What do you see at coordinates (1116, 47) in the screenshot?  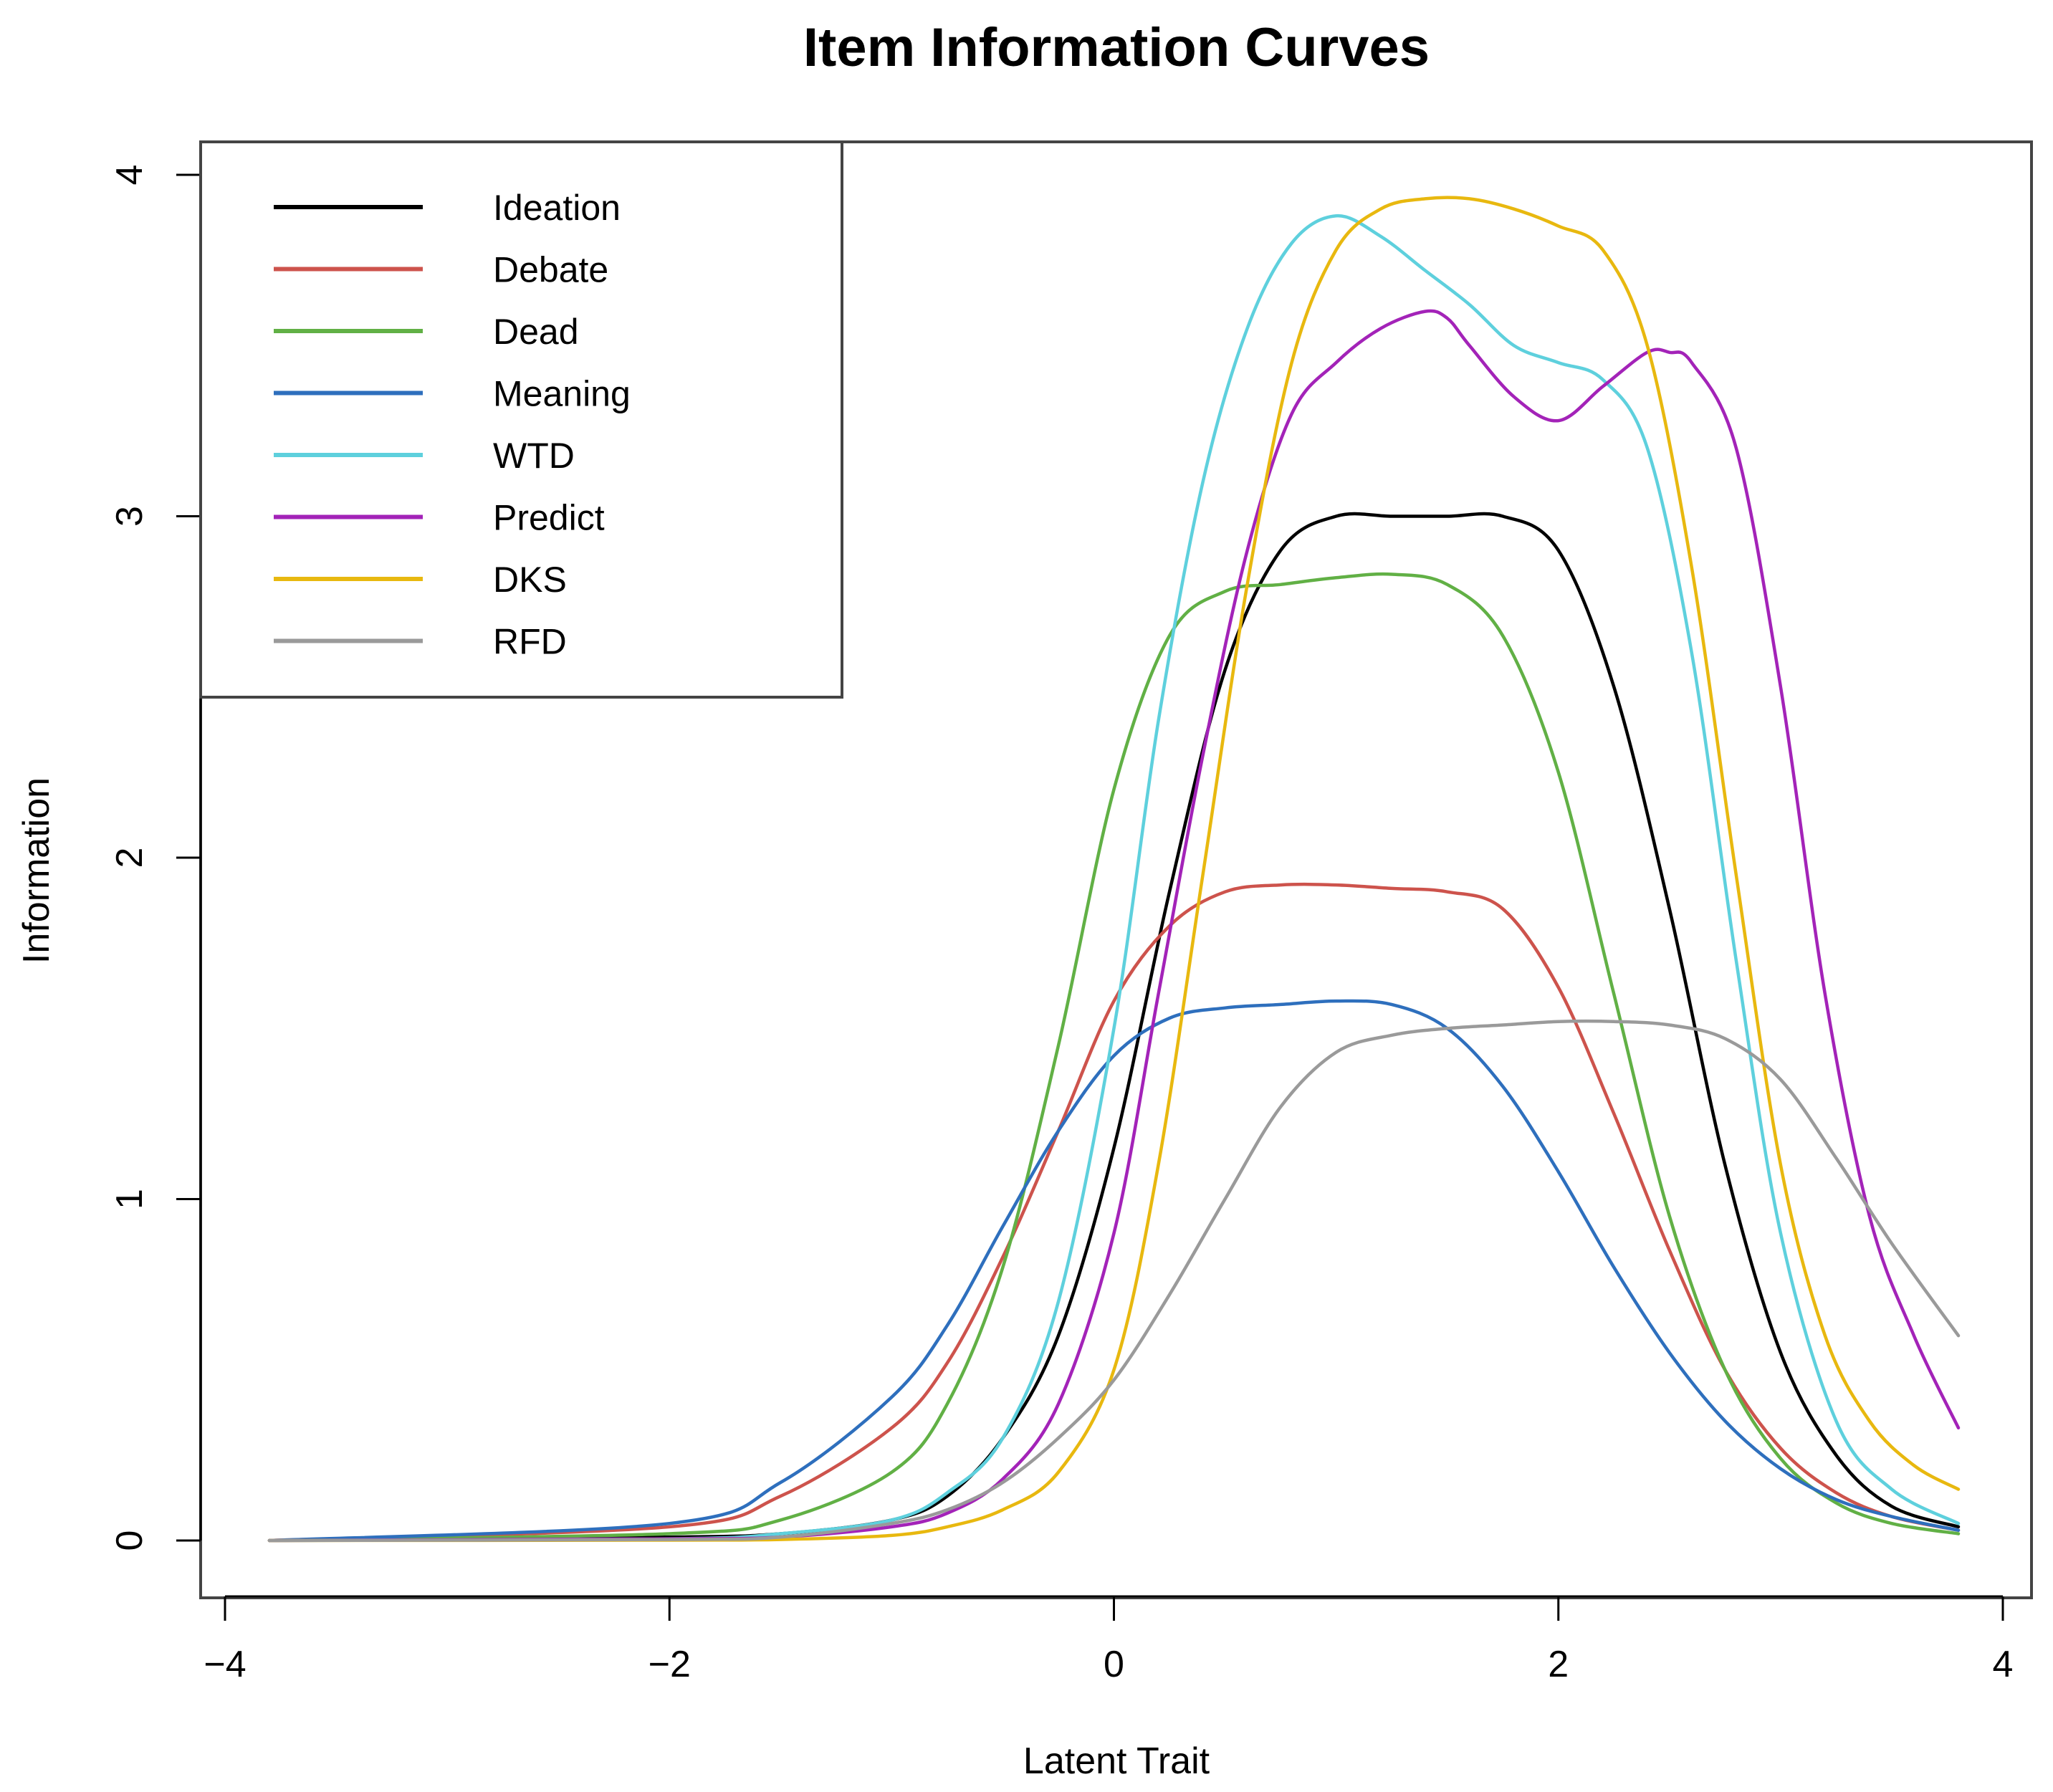 I see `chart-title: Item Information Curves` at bounding box center [1116, 47].